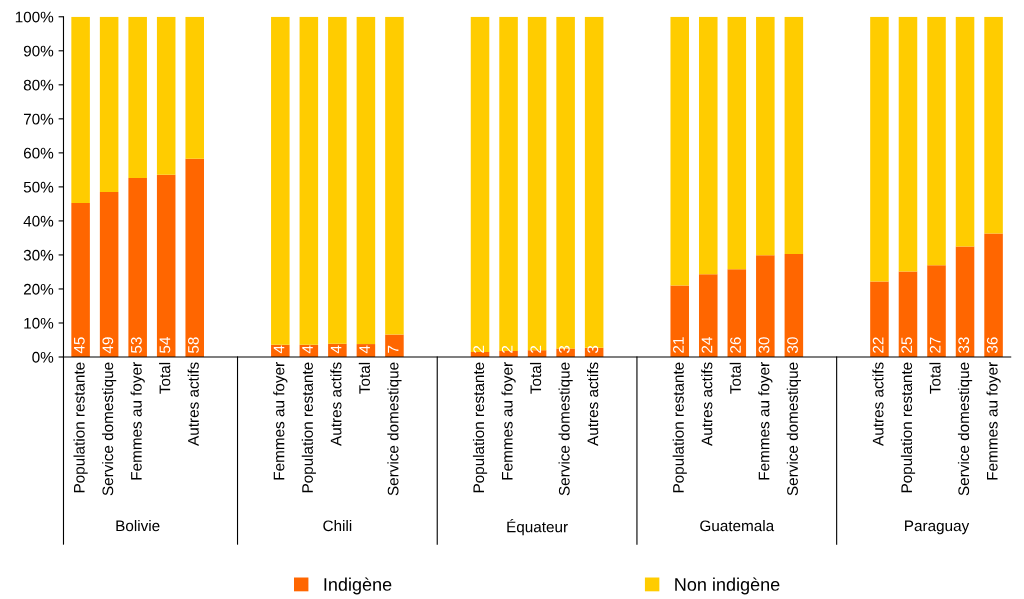 This screenshot has height=599, width=1024. Describe the element at coordinates (38, 289) in the screenshot. I see `y-tick-label: 20%` at that location.